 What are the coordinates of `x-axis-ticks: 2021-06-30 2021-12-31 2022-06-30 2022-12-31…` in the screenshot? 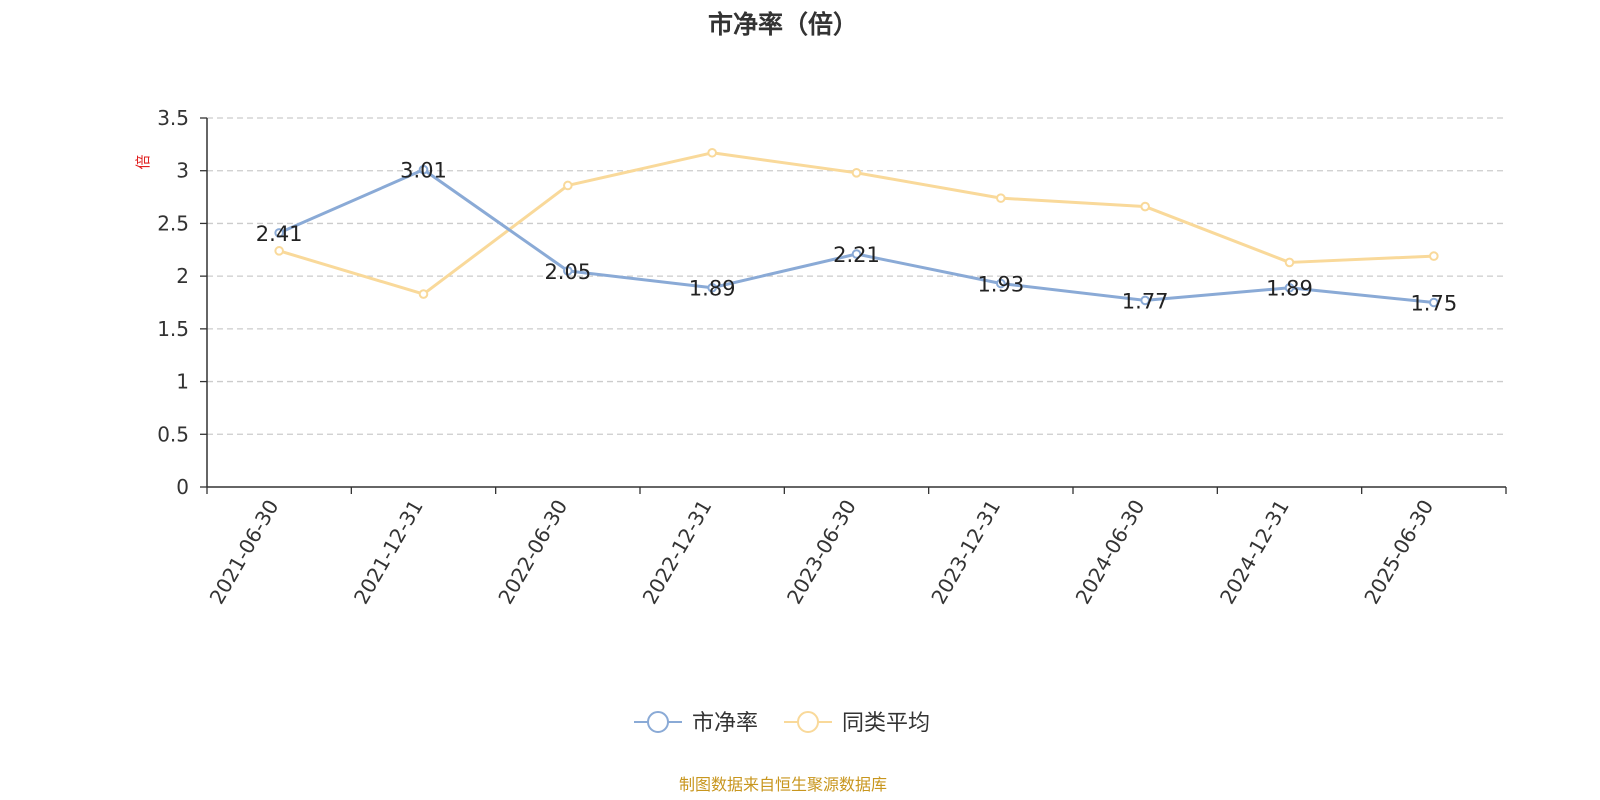 It's located at (822, 551).